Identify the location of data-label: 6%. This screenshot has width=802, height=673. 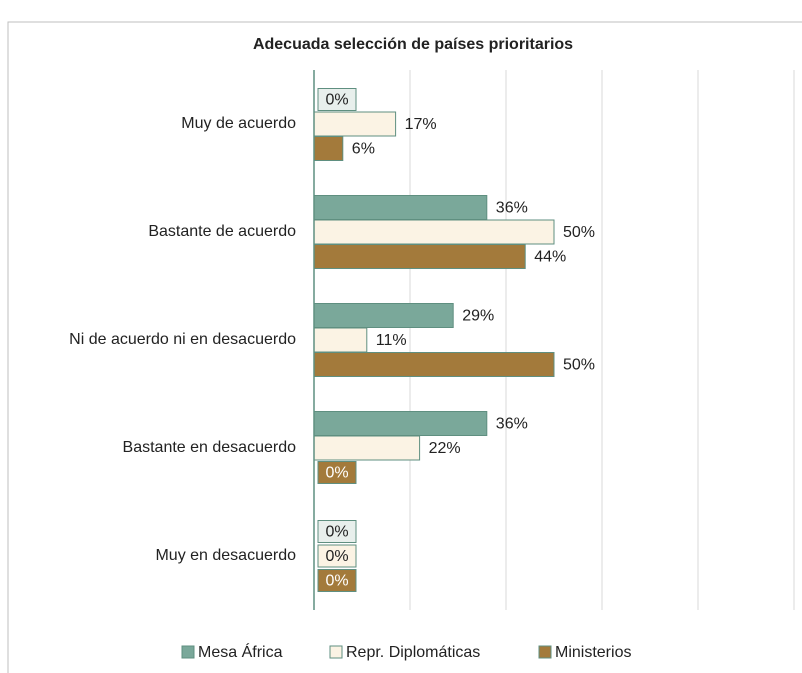
(363, 149).